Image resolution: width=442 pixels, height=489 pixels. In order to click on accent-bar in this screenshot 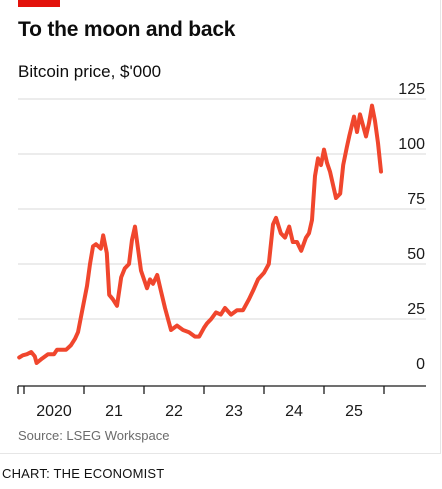, I will do `click(39, 3)`.